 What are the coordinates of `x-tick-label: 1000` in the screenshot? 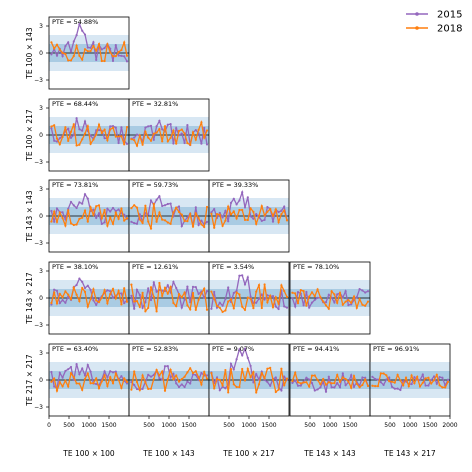 It's located at (409, 425).